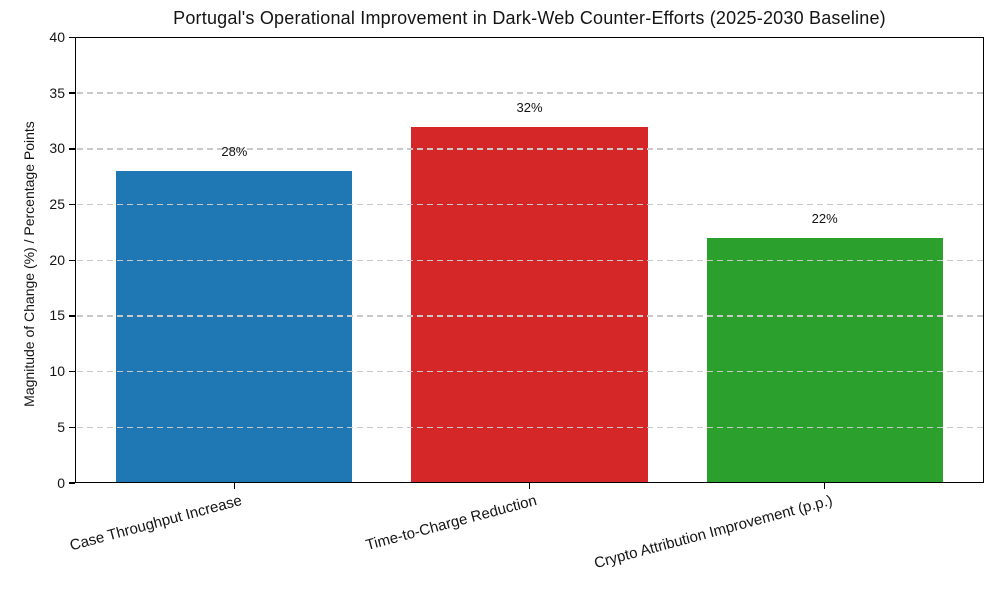 The height and width of the screenshot is (600, 1000). What do you see at coordinates (57, 259) in the screenshot?
I see `y-tick-label: 20` at bounding box center [57, 259].